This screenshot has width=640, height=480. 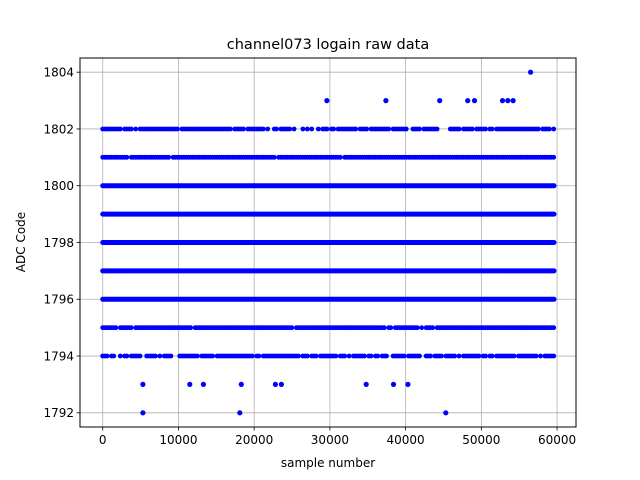 I want to click on x-tick-label: 20000, so click(x=254, y=440).